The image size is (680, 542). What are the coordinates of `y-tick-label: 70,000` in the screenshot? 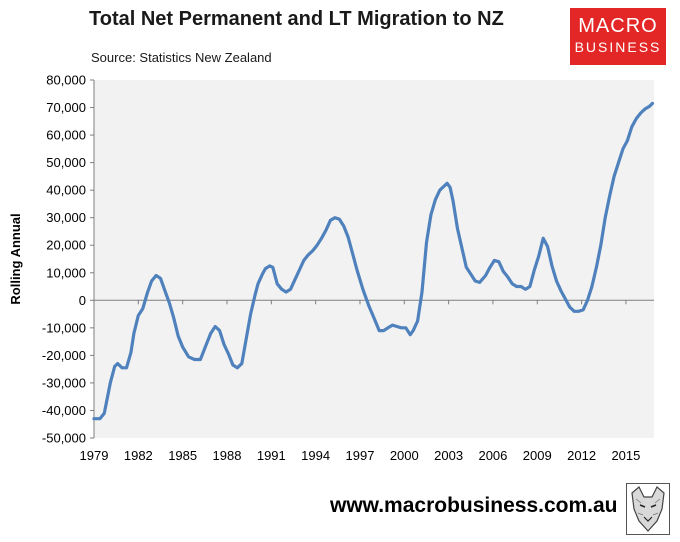 It's located at (66, 107).